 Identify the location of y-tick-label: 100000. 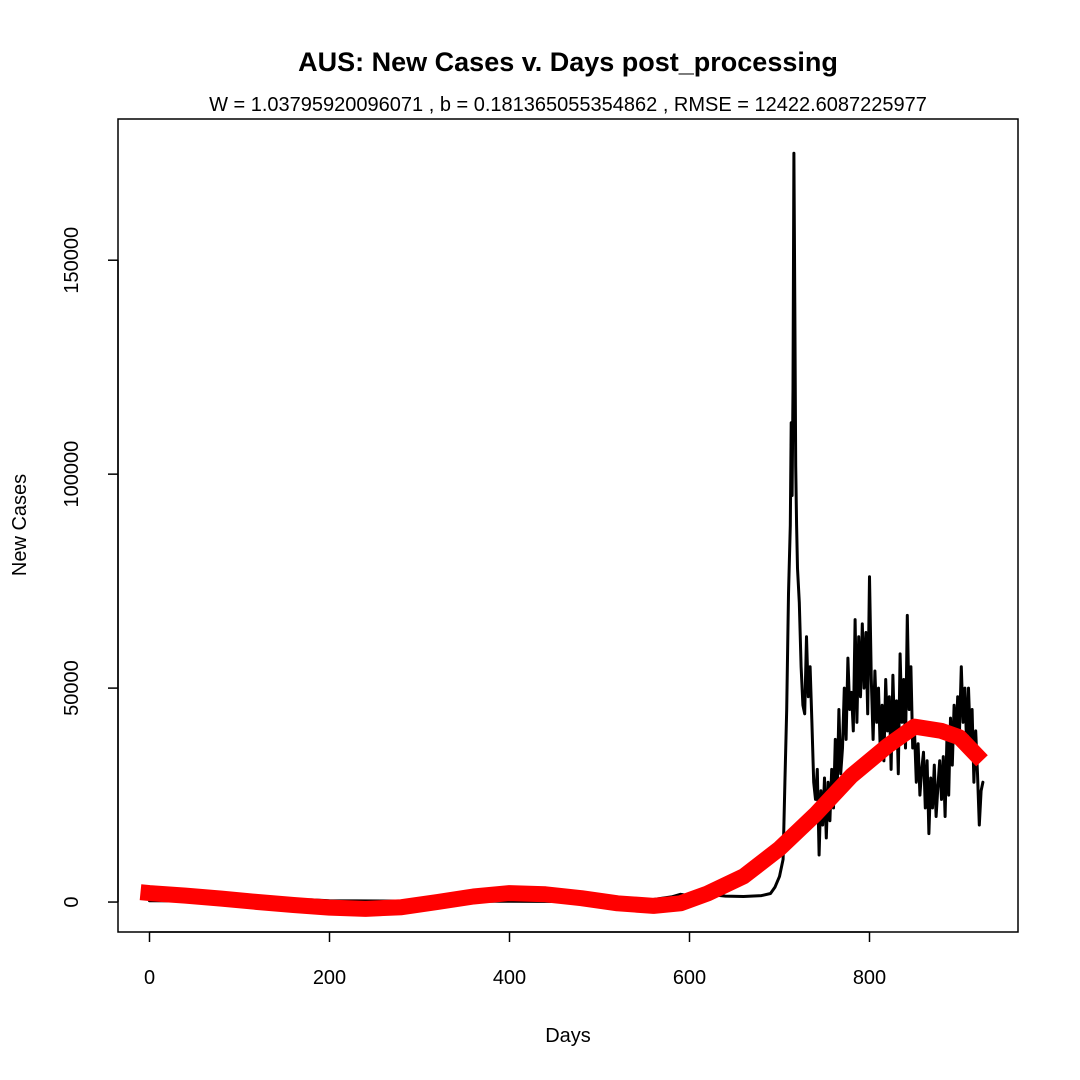
(72, 474).